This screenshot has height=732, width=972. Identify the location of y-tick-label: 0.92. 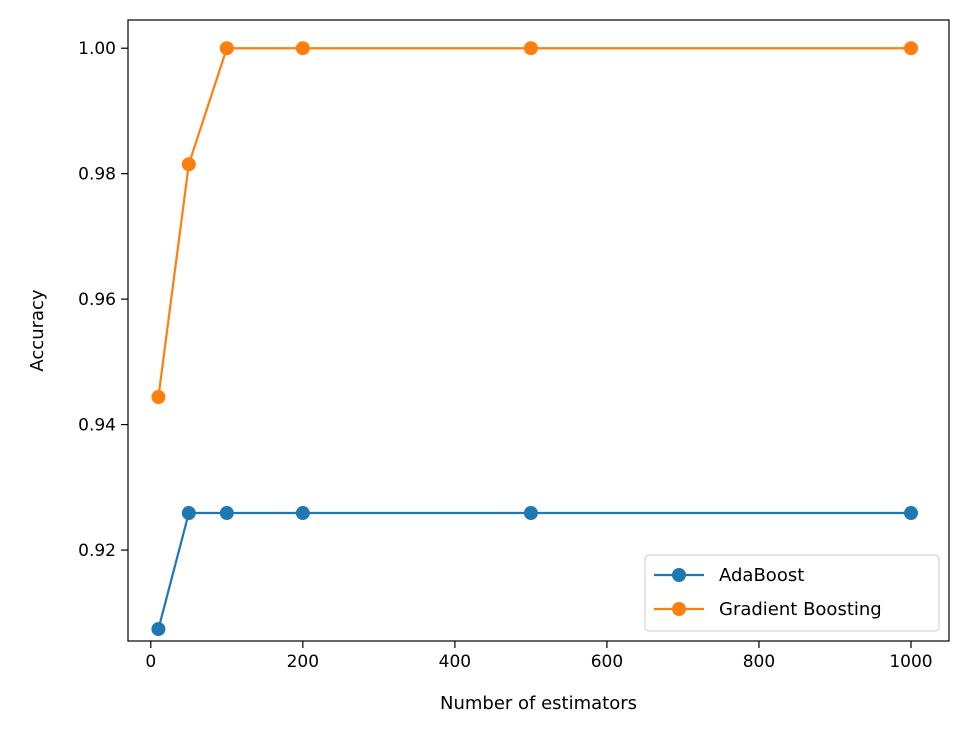
(97, 551).